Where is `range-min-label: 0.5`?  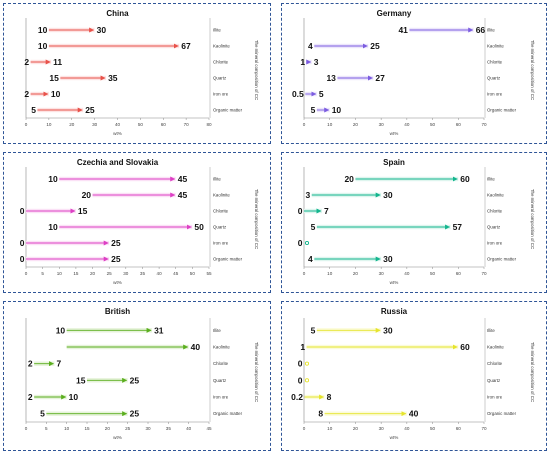 range-min-label: 0.5 is located at coordinates (298, 94).